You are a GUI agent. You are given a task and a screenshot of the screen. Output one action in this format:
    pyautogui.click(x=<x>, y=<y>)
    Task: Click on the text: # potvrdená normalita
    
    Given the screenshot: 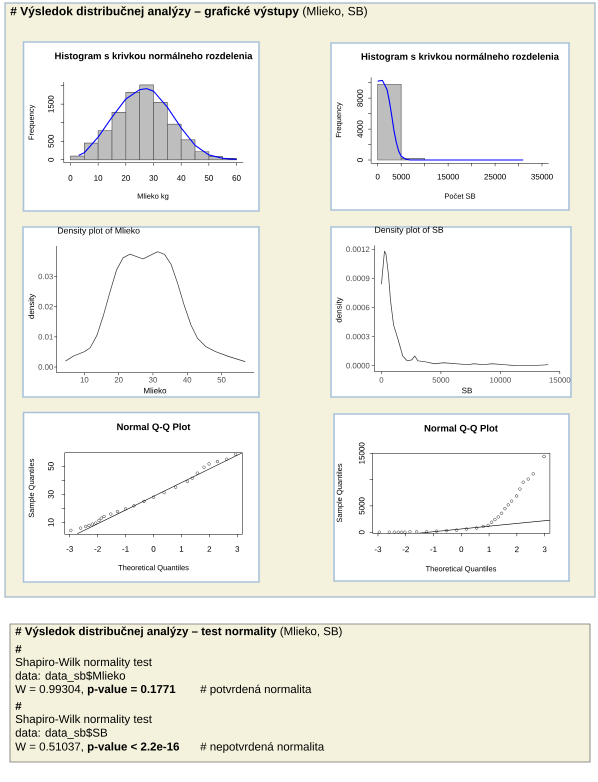 What is the action you would take?
    pyautogui.click(x=256, y=690)
    